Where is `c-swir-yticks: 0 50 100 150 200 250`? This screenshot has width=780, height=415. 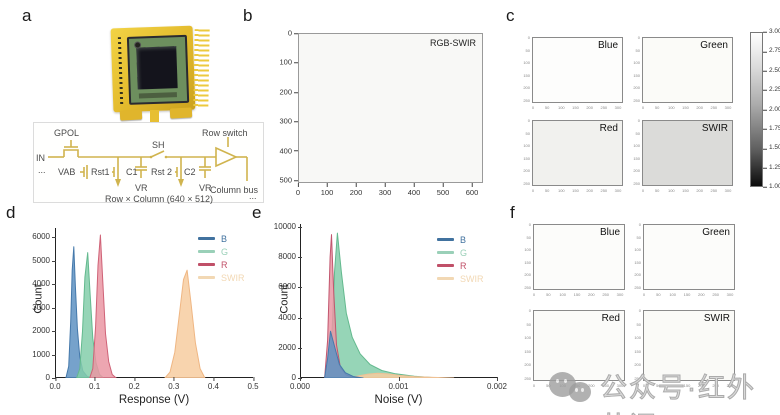 c-swir-yticks: 0 50 100 150 200 250 is located at coordinates (636, 152).